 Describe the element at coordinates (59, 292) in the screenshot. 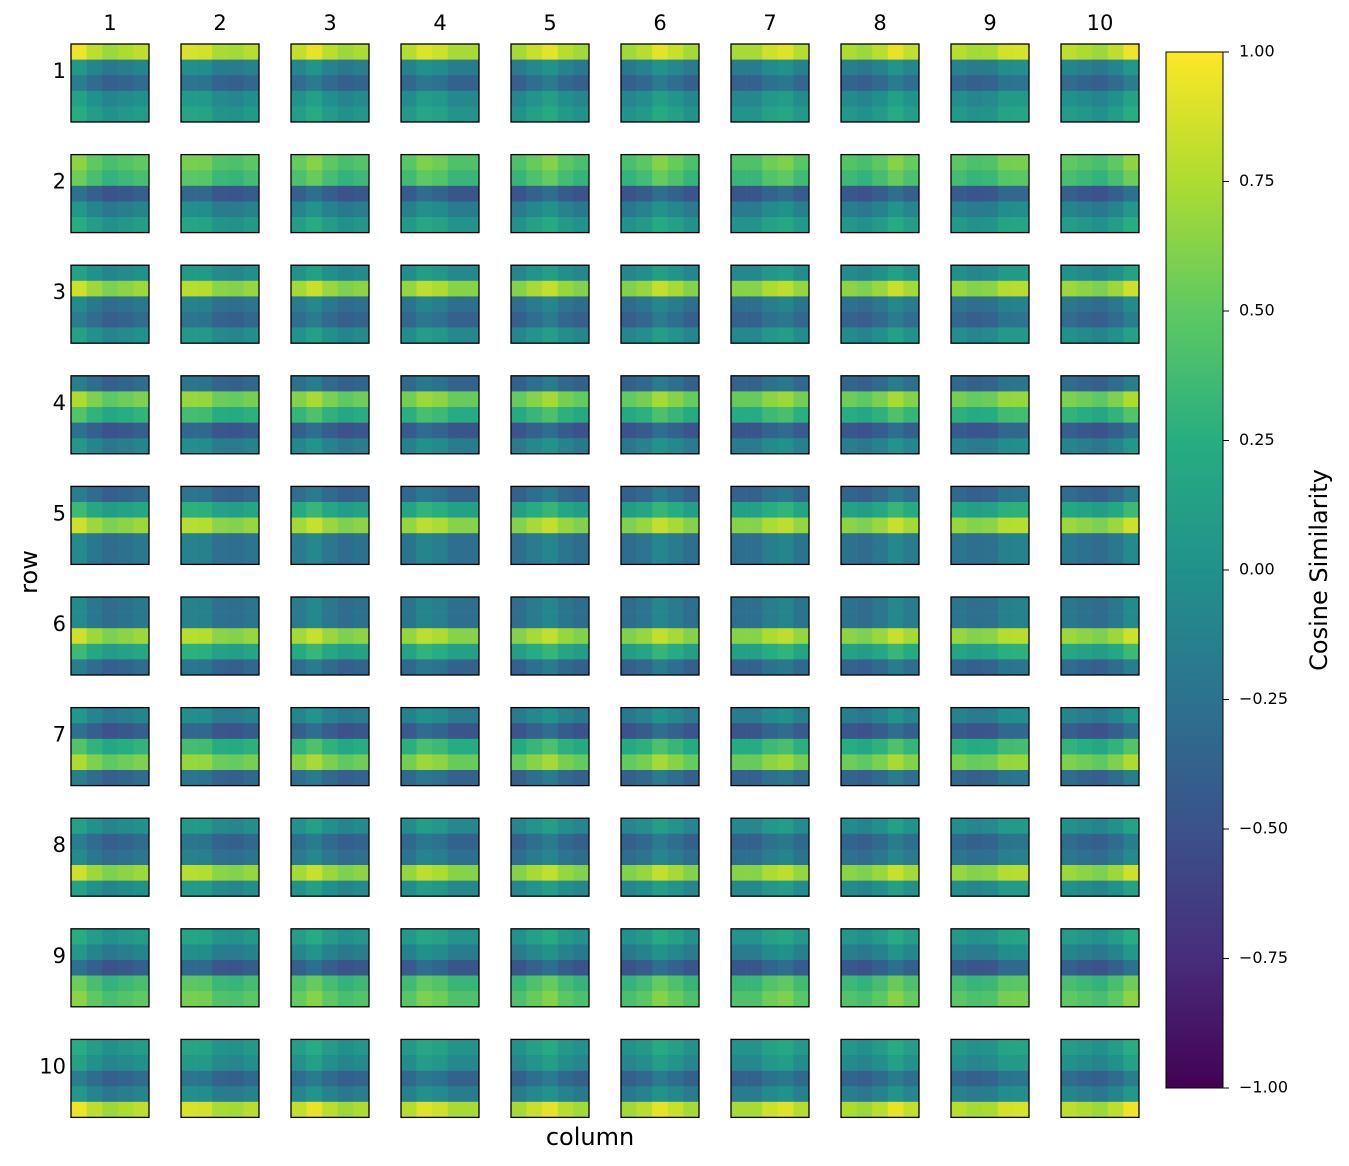

I see `row-label: 3` at that location.